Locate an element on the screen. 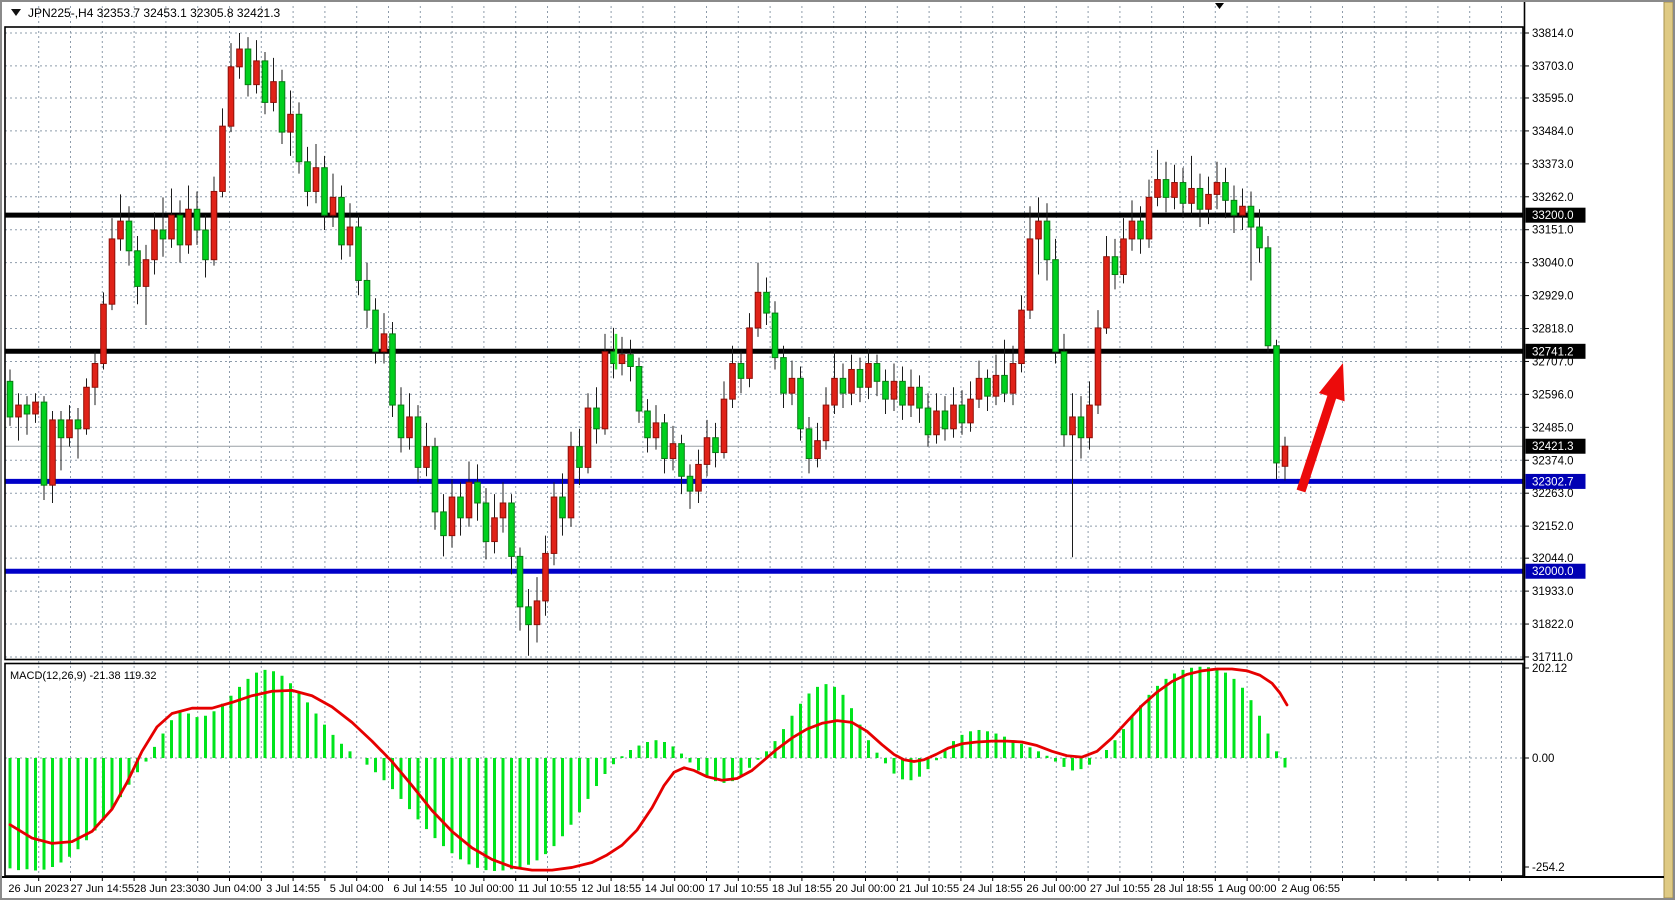  dropdown-arrow-icon is located at coordinates (16, 12).